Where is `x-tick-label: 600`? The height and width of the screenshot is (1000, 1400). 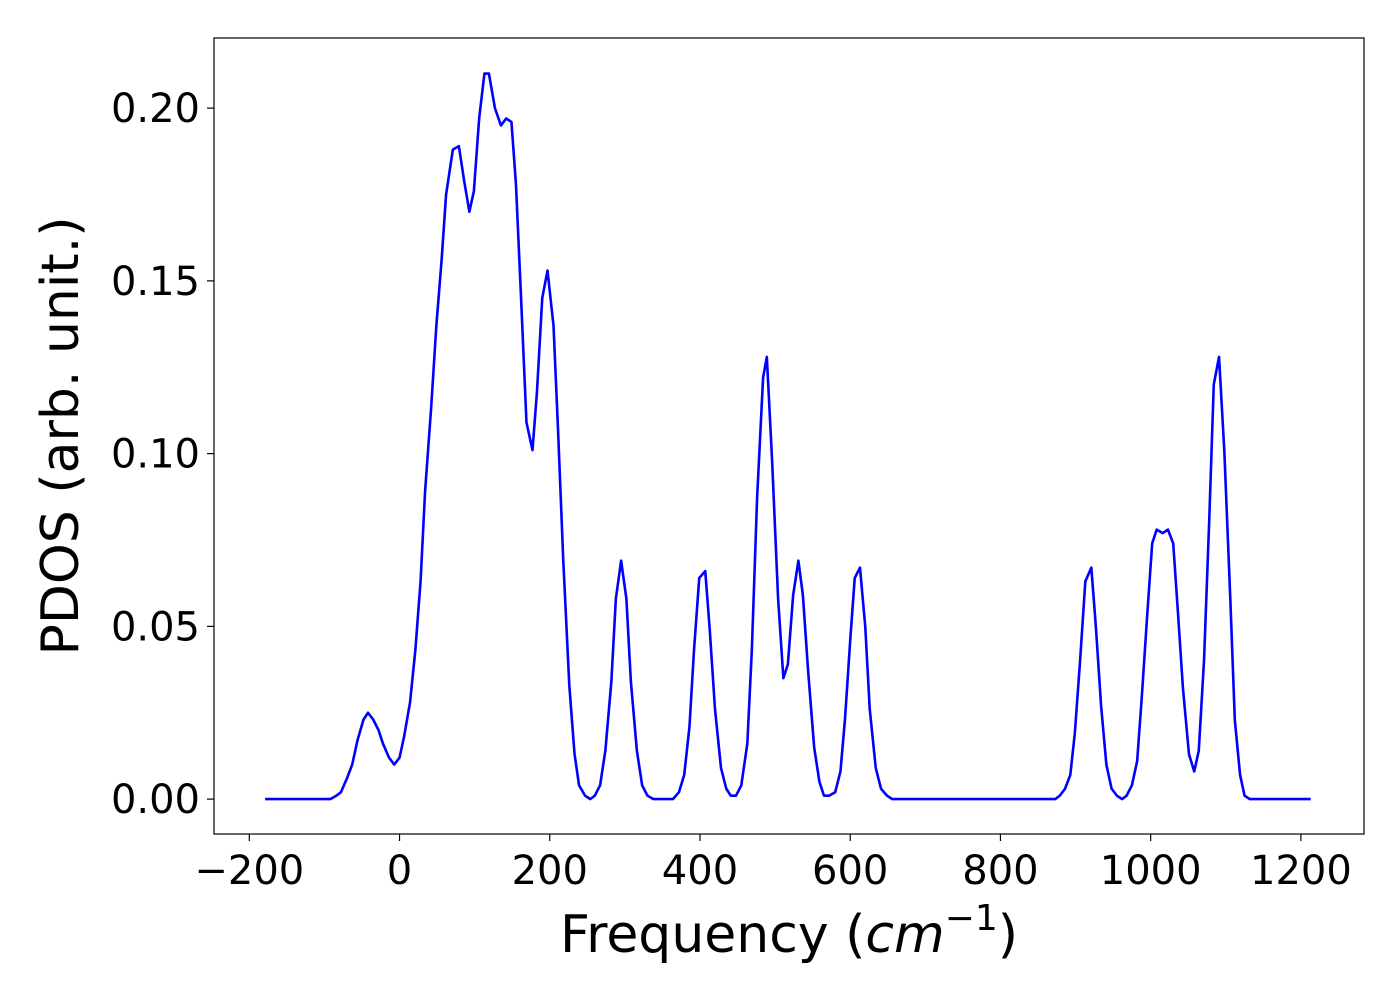
x-tick-label: 600 is located at coordinates (850, 871).